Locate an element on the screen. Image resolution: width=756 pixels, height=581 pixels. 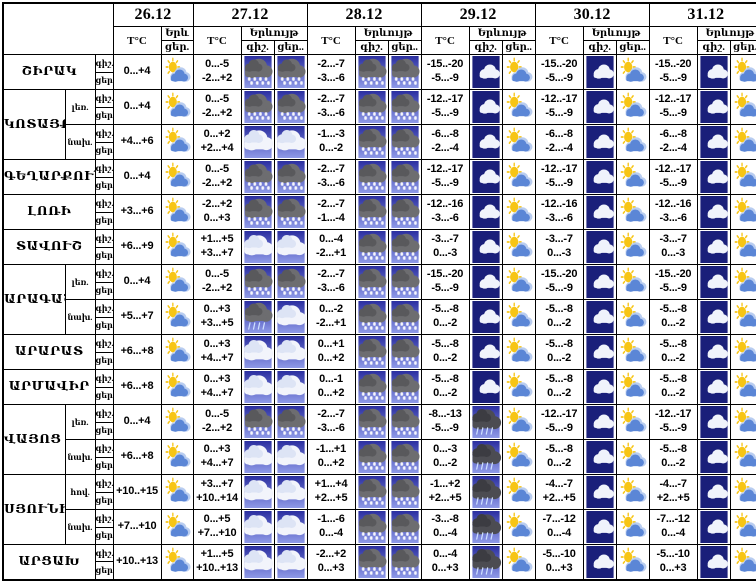
temp-night: 0...+3 is located at coordinates (217, 309).